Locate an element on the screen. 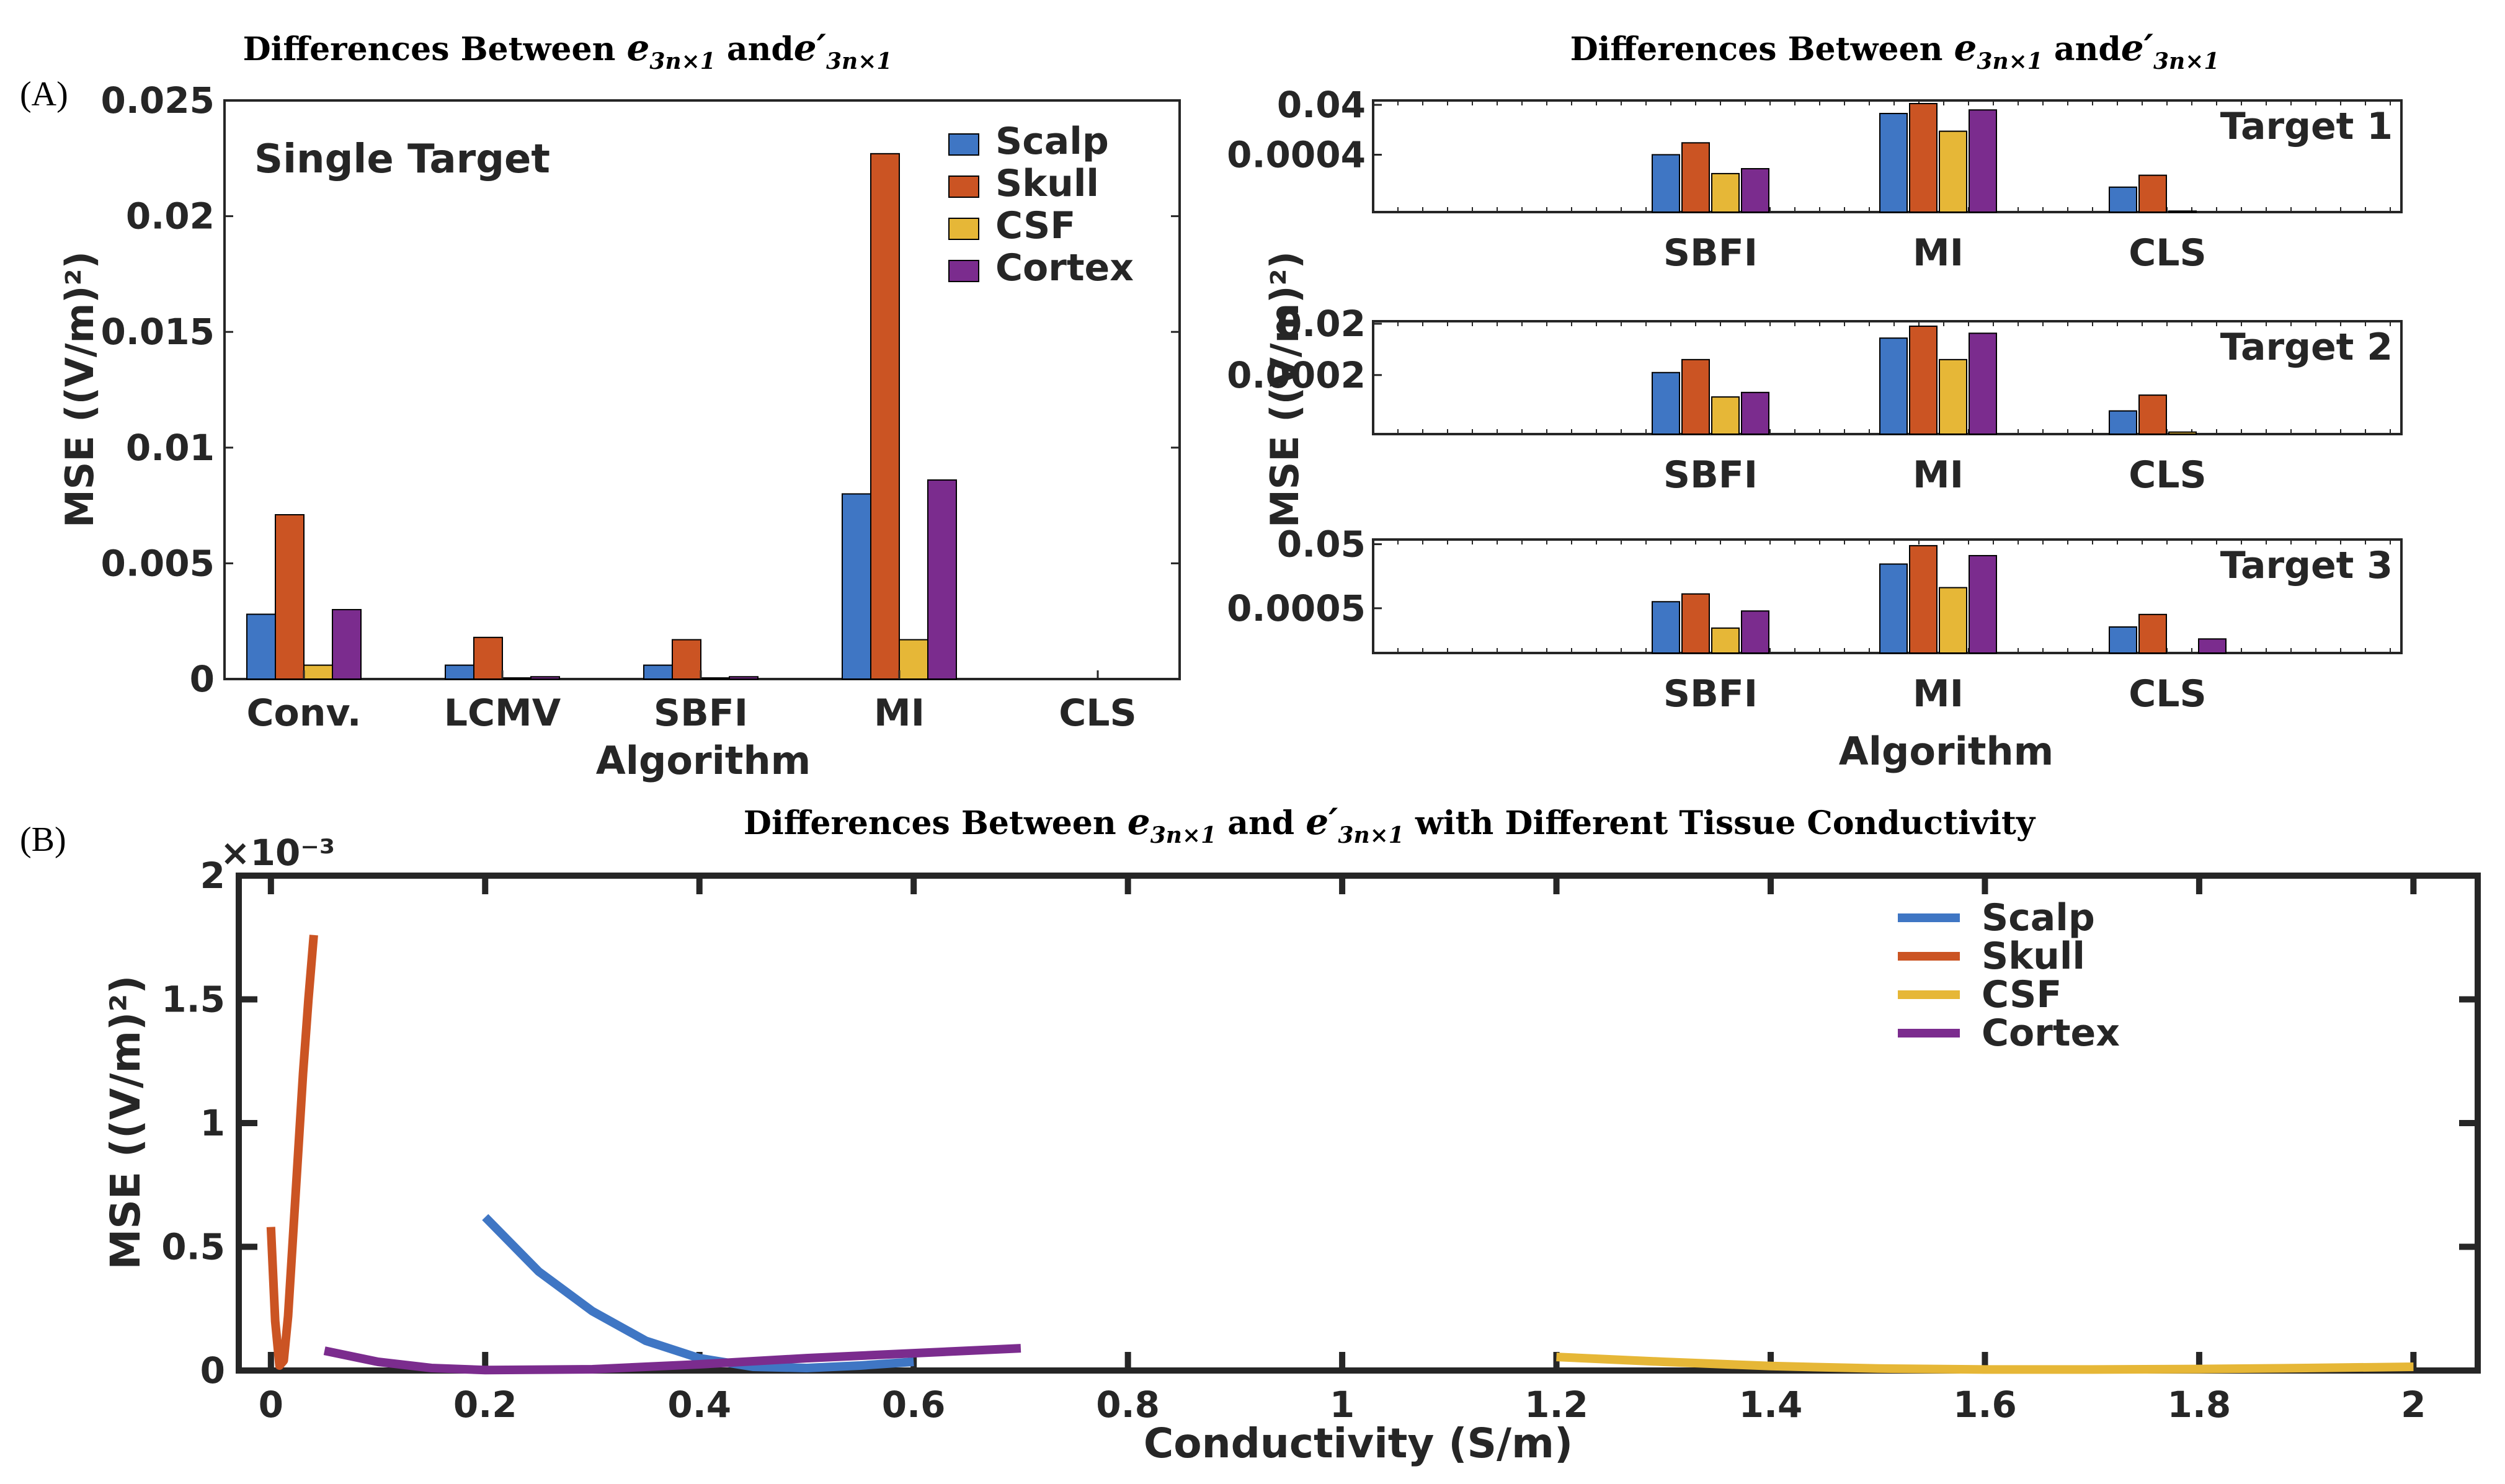  chart2-title: Differences Between e3n×1 ande′3n×1 is located at coordinates (1895, 50).